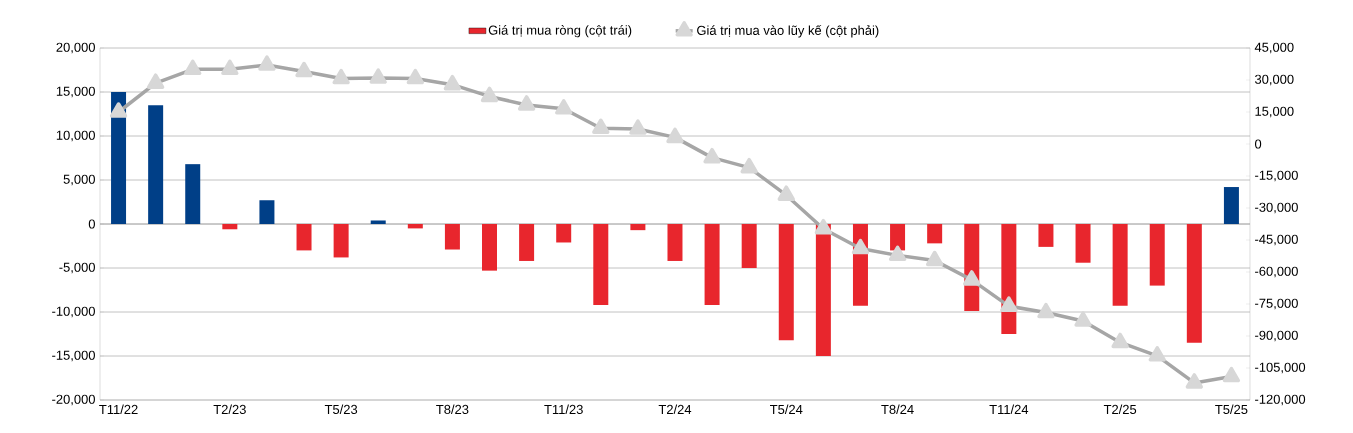 The width and height of the screenshot is (1353, 433). Describe the element at coordinates (229, 409) in the screenshot. I see `x-tick-label: T2/23` at that location.